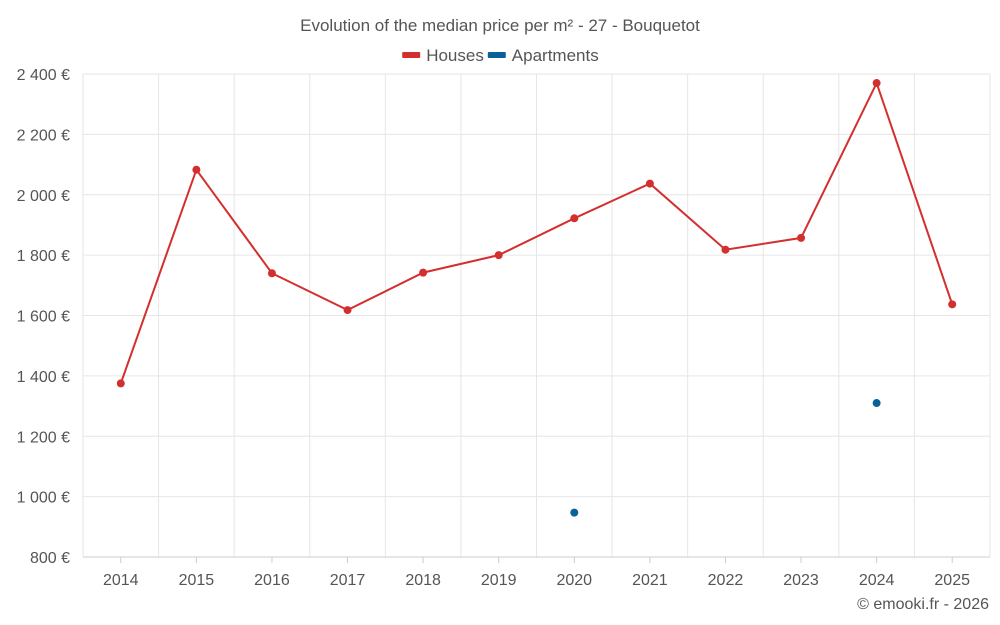 This screenshot has height=625, width=1000. What do you see at coordinates (43, 498) in the screenshot?
I see `y-tick-label: 1 000 €` at bounding box center [43, 498].